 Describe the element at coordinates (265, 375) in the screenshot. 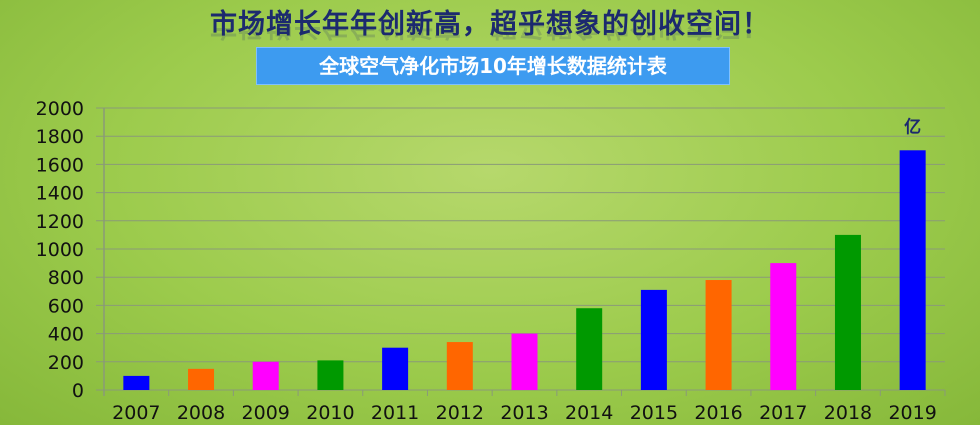

I see `bar-2009` at that location.